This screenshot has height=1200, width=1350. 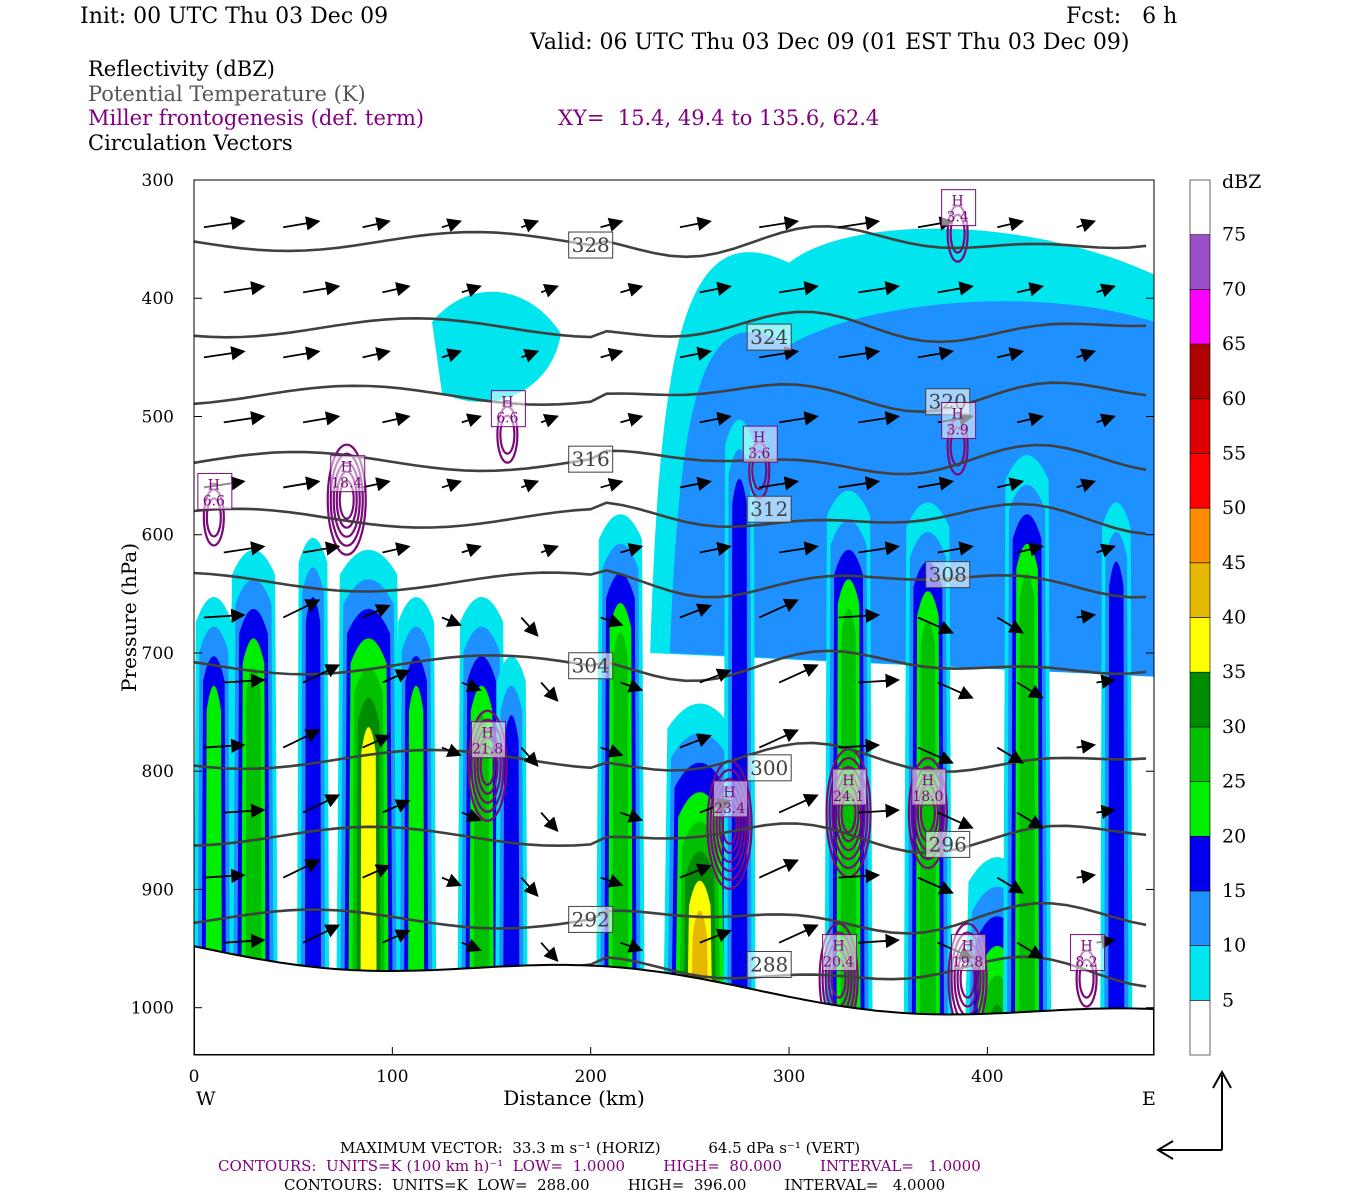 What do you see at coordinates (1234, 782) in the screenshot?
I see `colorbar-tick-label: 25` at bounding box center [1234, 782].